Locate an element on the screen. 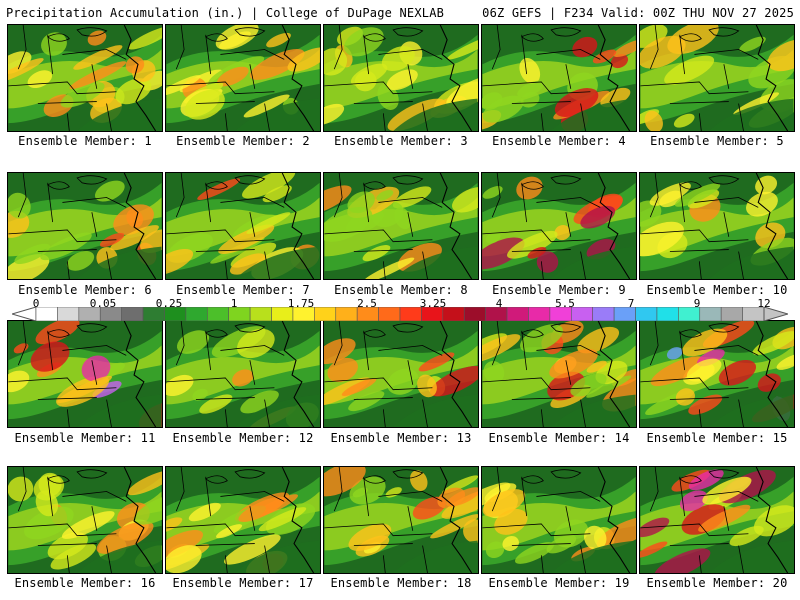  member-caption-20: Ensemble Member: 20 is located at coordinates (717, 583).